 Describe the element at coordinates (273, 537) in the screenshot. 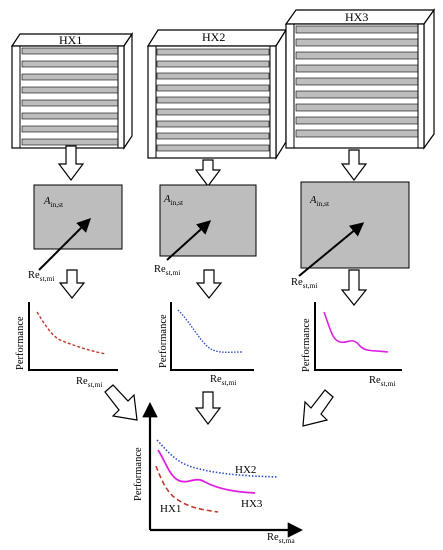

I see `combined-x-axis-label: Re` at that location.